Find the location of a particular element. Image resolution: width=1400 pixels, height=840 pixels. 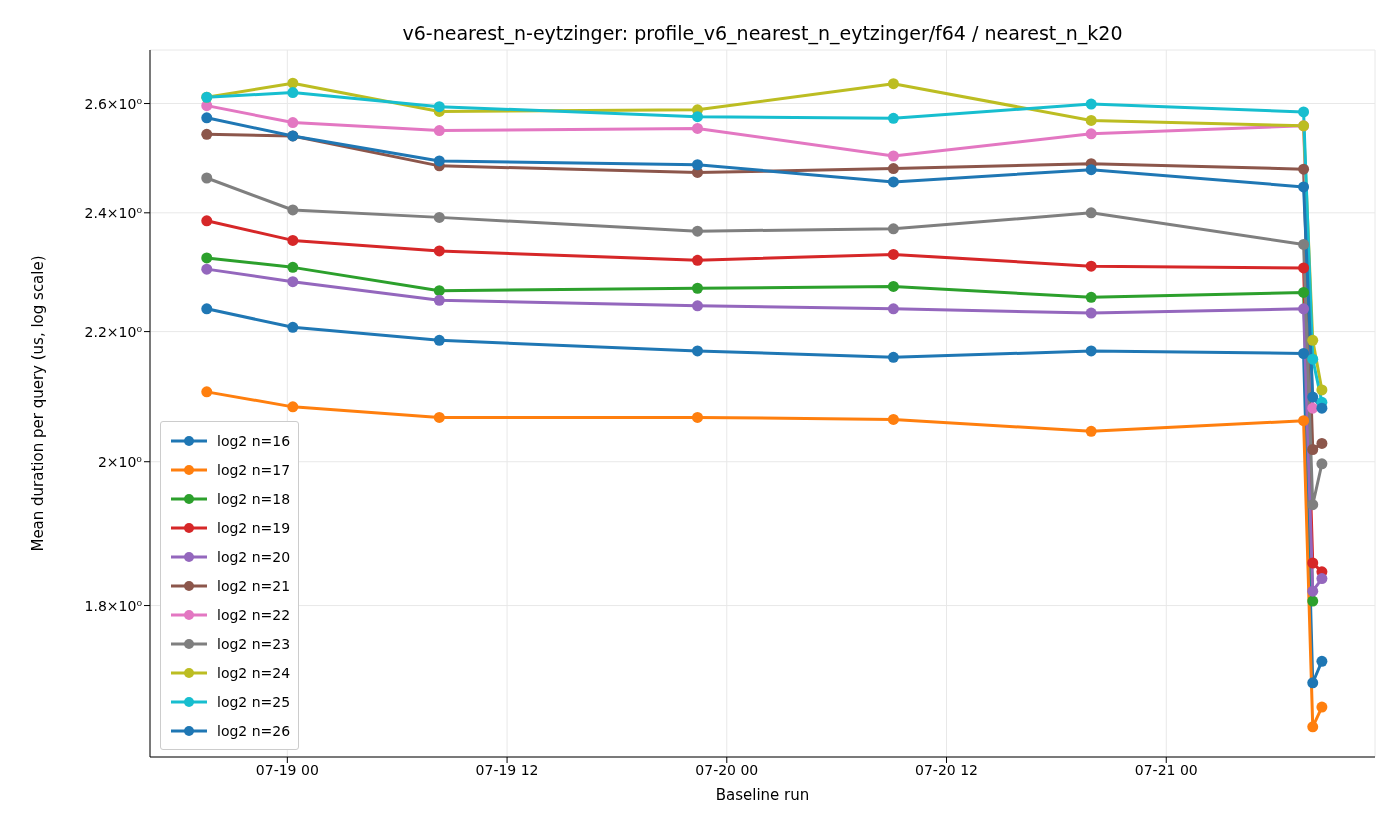

x-tick-label: 07-21 00 is located at coordinates (1166, 769).